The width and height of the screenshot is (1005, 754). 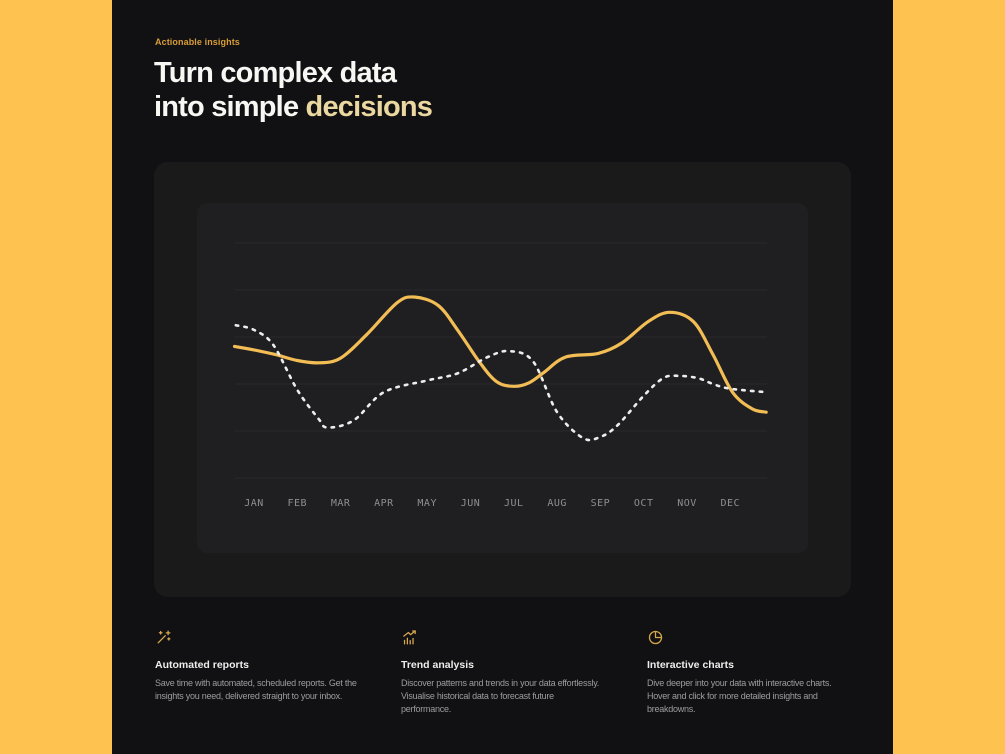 I want to click on eyebrow-label: Actionable insights, so click(x=197, y=42).